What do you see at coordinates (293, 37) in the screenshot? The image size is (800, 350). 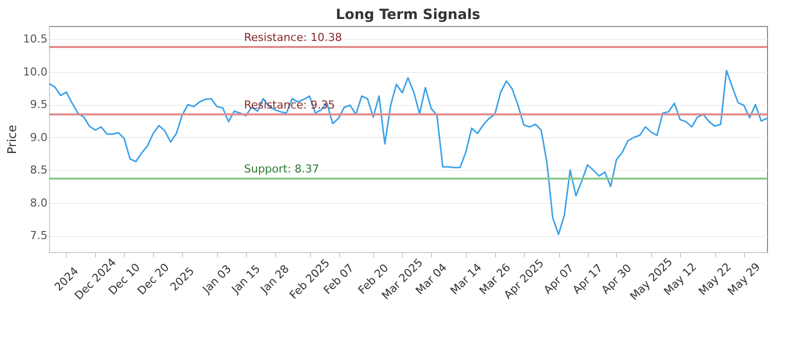 I see `ref-line-label: Resistance: 10.38` at bounding box center [293, 37].